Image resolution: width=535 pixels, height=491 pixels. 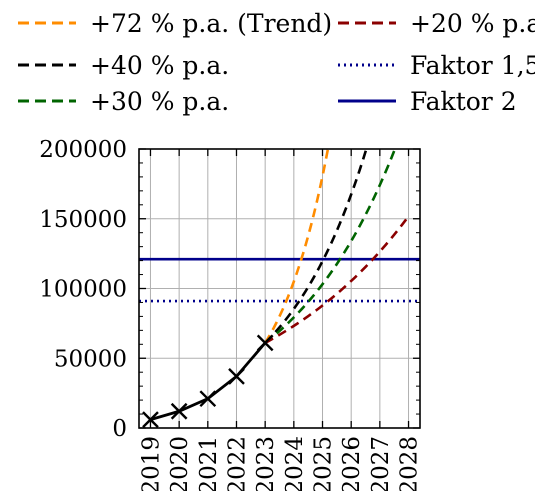 I want to click on legend-line-dashed-orange-icon, so click(x=47, y=23).